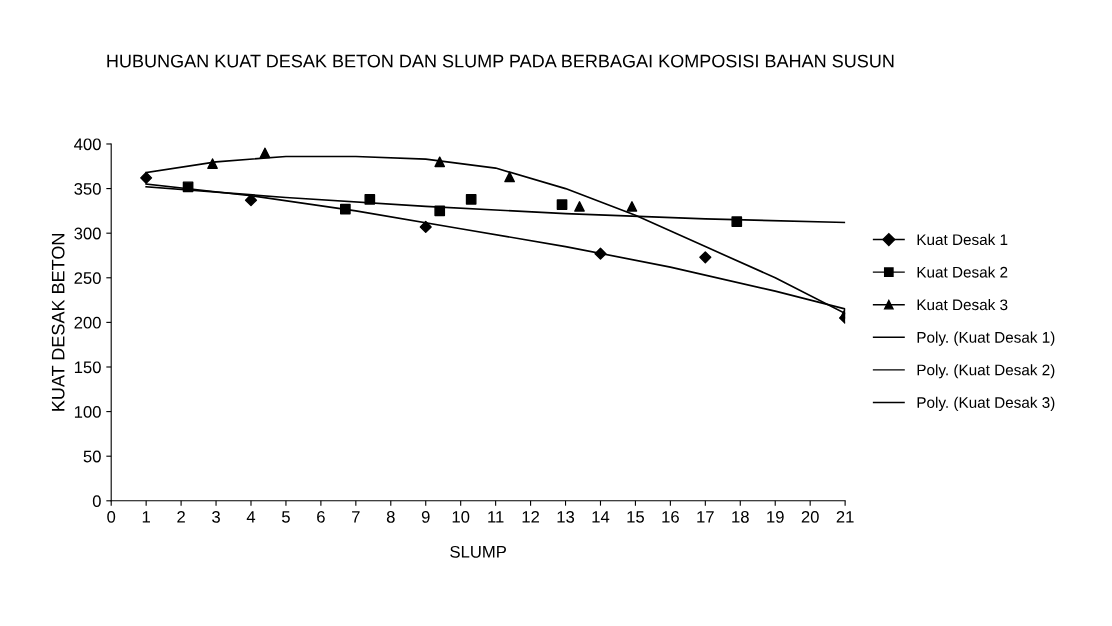 The image size is (1112, 626). What do you see at coordinates (87, 233) in the screenshot?
I see `y-tick-label: 300` at bounding box center [87, 233].